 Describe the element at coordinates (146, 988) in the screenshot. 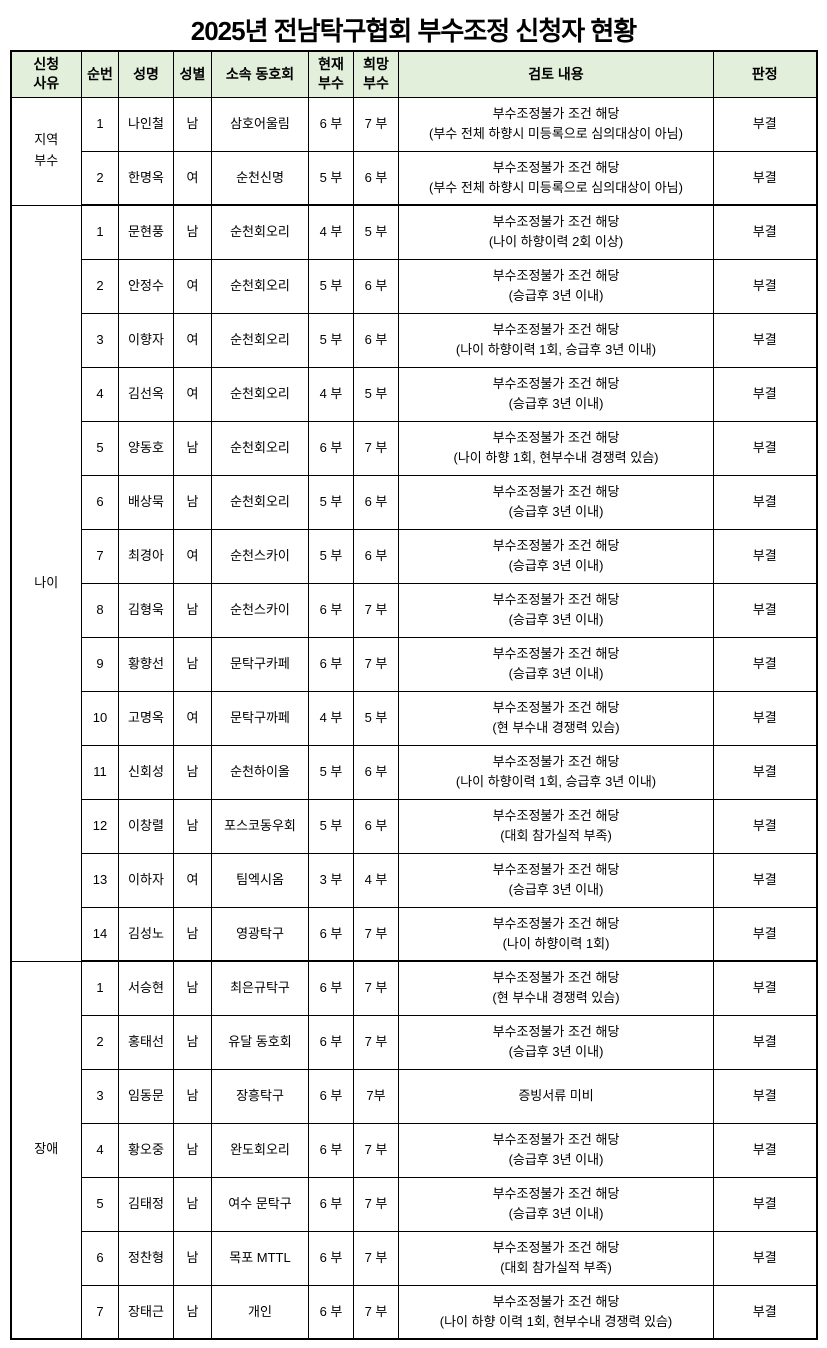

I see `name-cell: 서승현` at that location.